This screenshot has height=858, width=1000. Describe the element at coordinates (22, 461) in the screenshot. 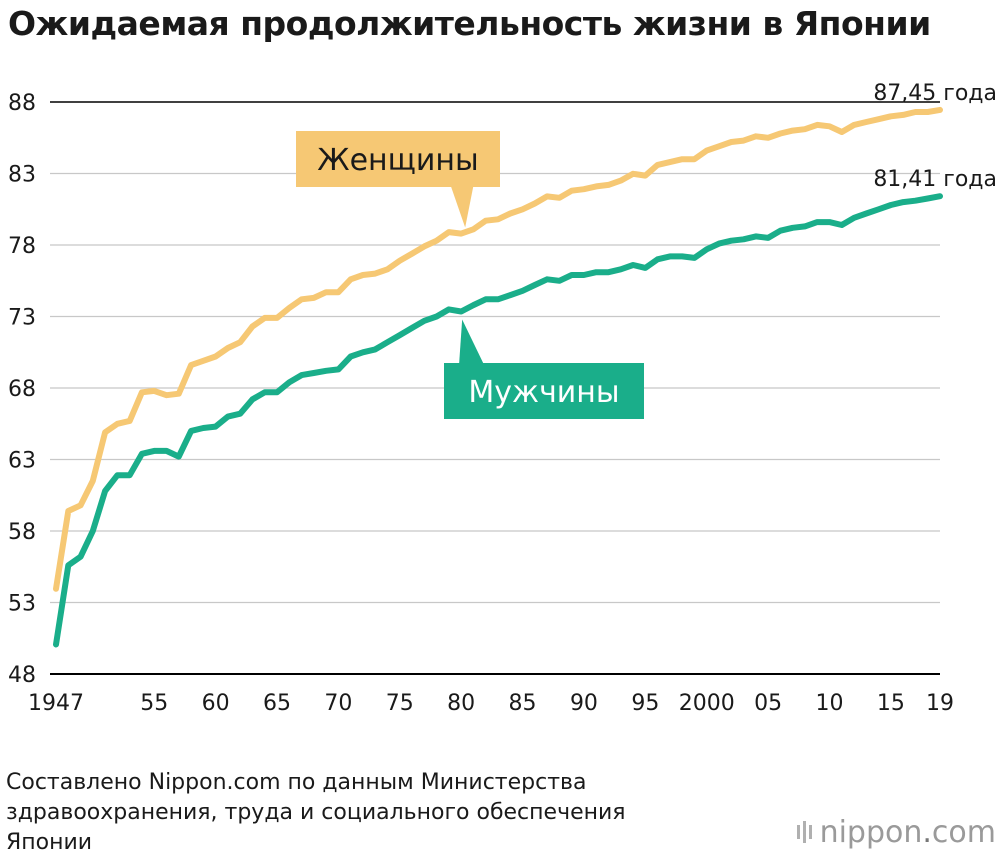

I see `y-tick-label: 63` at that location.